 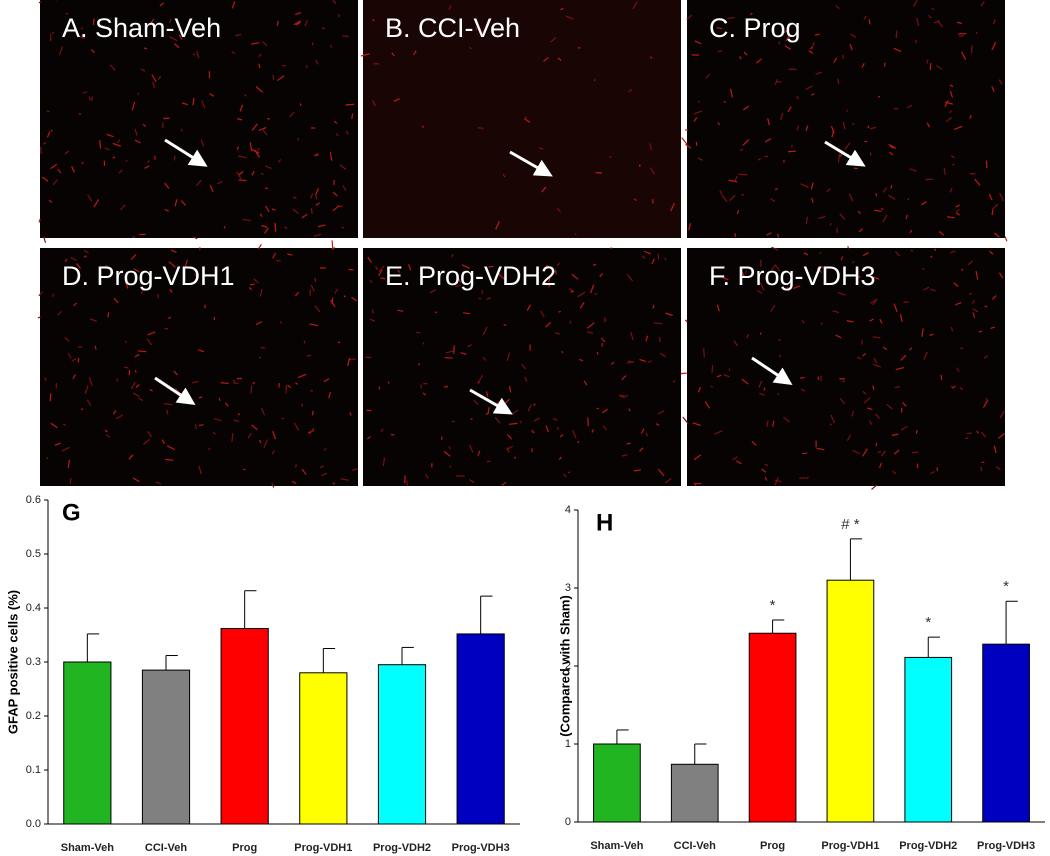 I want to click on x-tick-label: CCI-Veh, so click(x=166, y=848).